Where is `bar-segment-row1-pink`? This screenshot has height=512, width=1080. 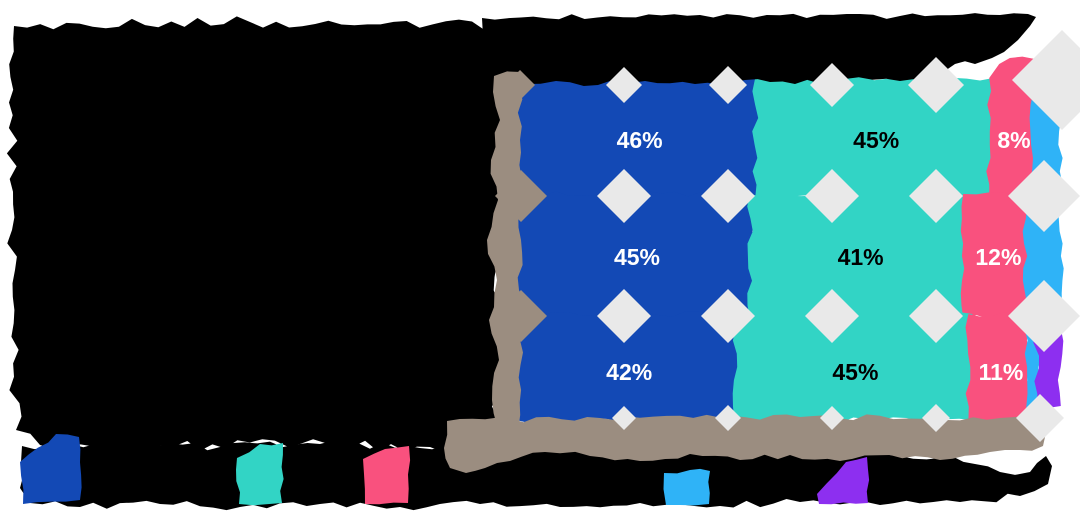 bar-segment-row1-pink is located at coordinates (1012, 128).